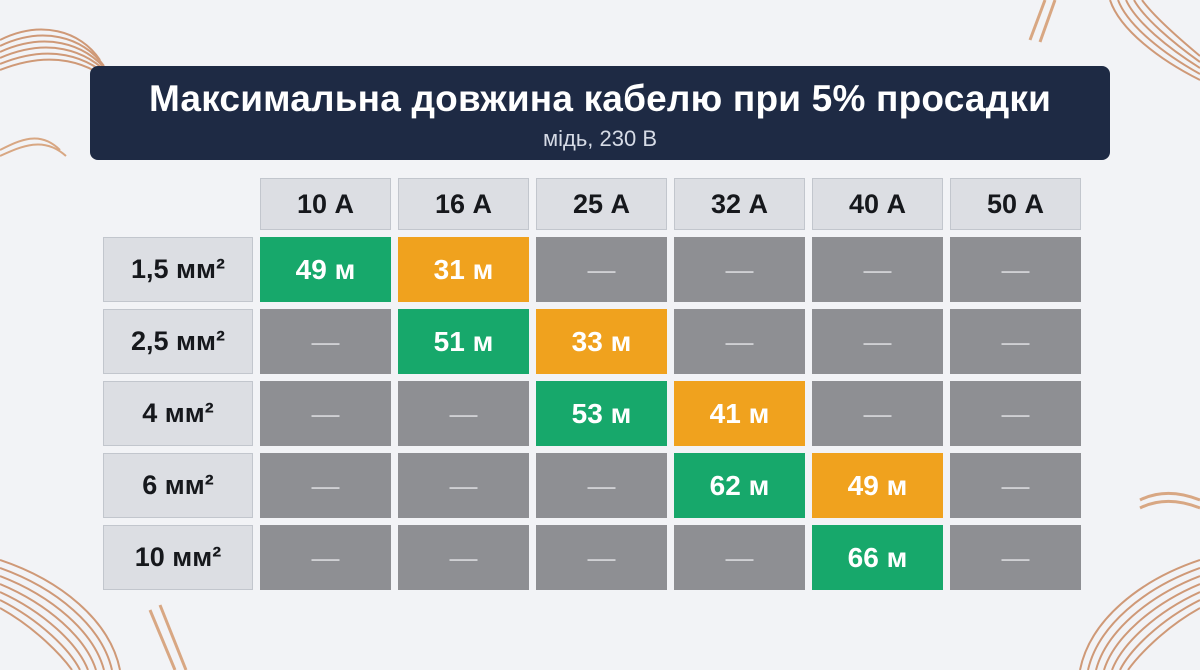 Image resolution: width=1200 pixels, height=670 pixels. Describe the element at coordinates (325, 204) in the screenshot. I see `column-header: 10 А` at that location.